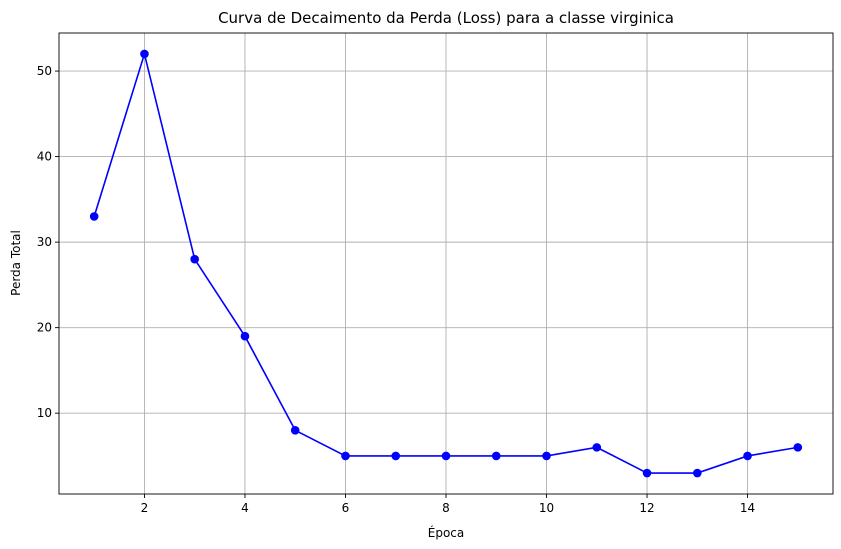  I want to click on x-tick-label: 12, so click(646, 508).